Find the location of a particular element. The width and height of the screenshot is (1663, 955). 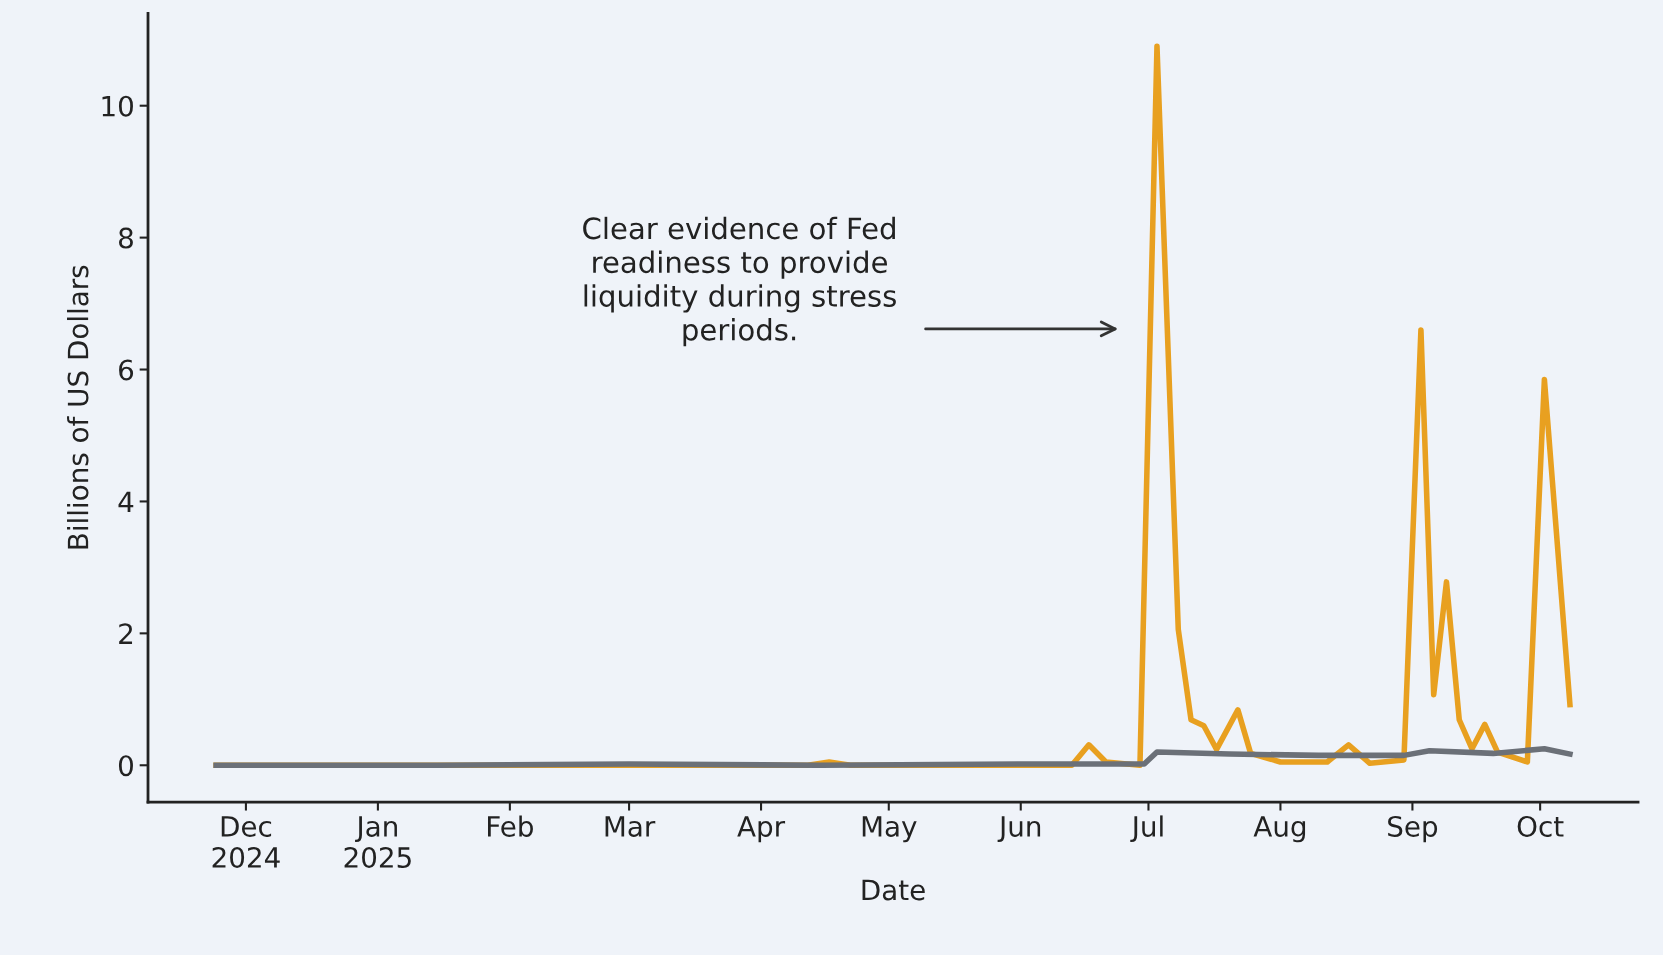

y-tick-label: 6 is located at coordinates (126, 370).